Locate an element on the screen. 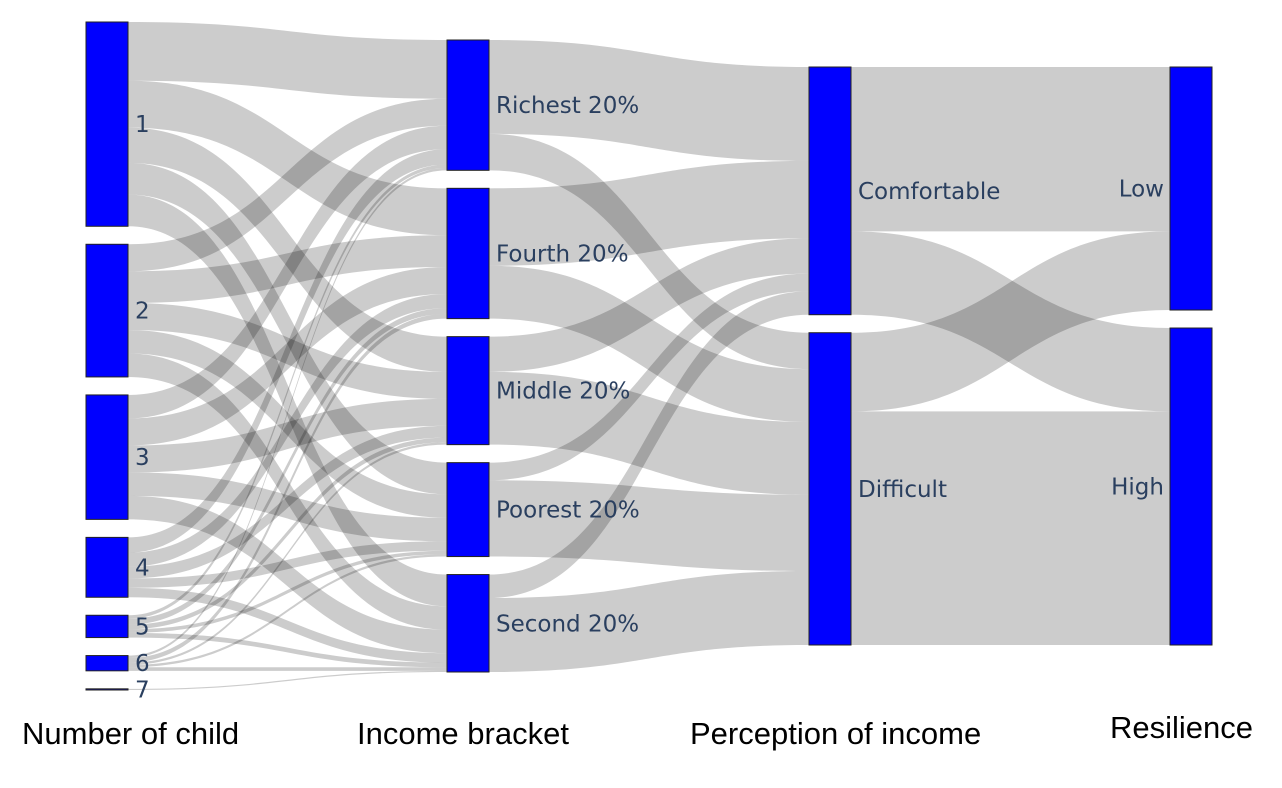 This screenshot has width=1282, height=788. node-c7 is located at coordinates (107, 689).